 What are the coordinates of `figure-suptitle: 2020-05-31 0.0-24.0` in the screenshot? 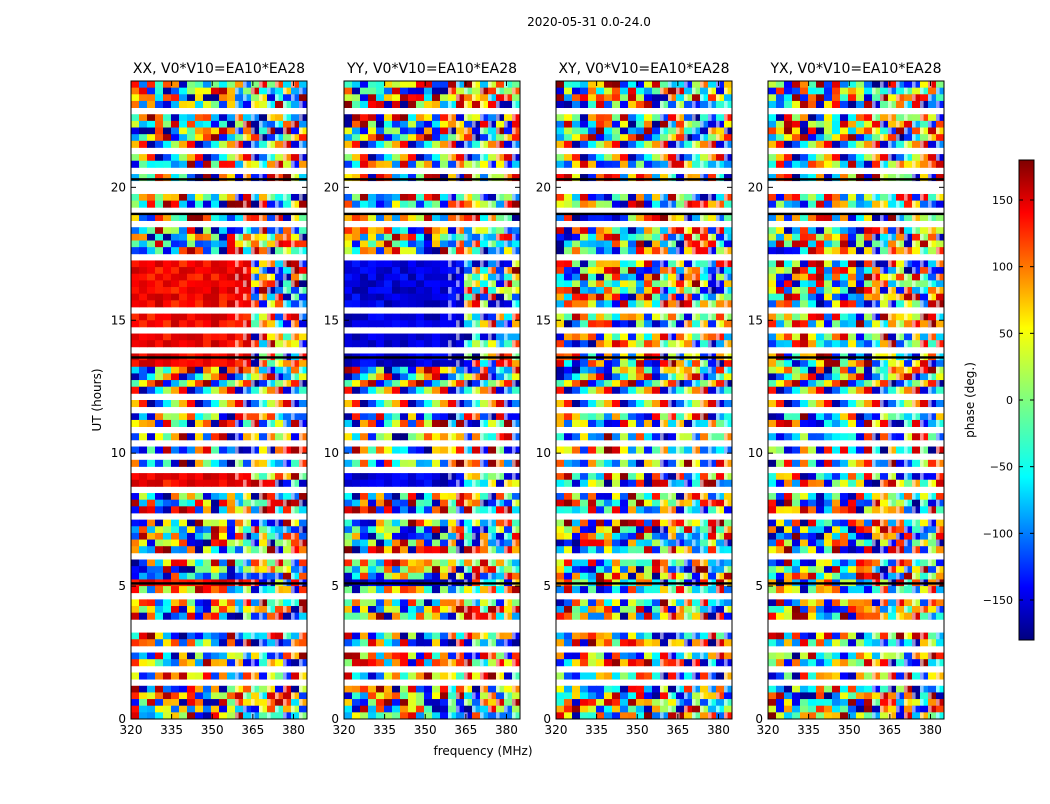 It's located at (589, 22).